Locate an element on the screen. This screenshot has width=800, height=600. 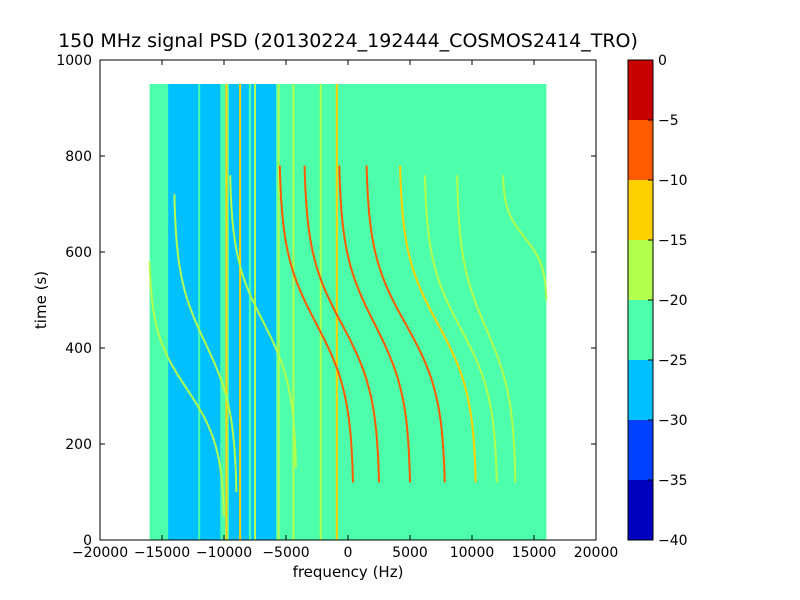
colorbar-tick-label: −40 is located at coordinates (673, 541).